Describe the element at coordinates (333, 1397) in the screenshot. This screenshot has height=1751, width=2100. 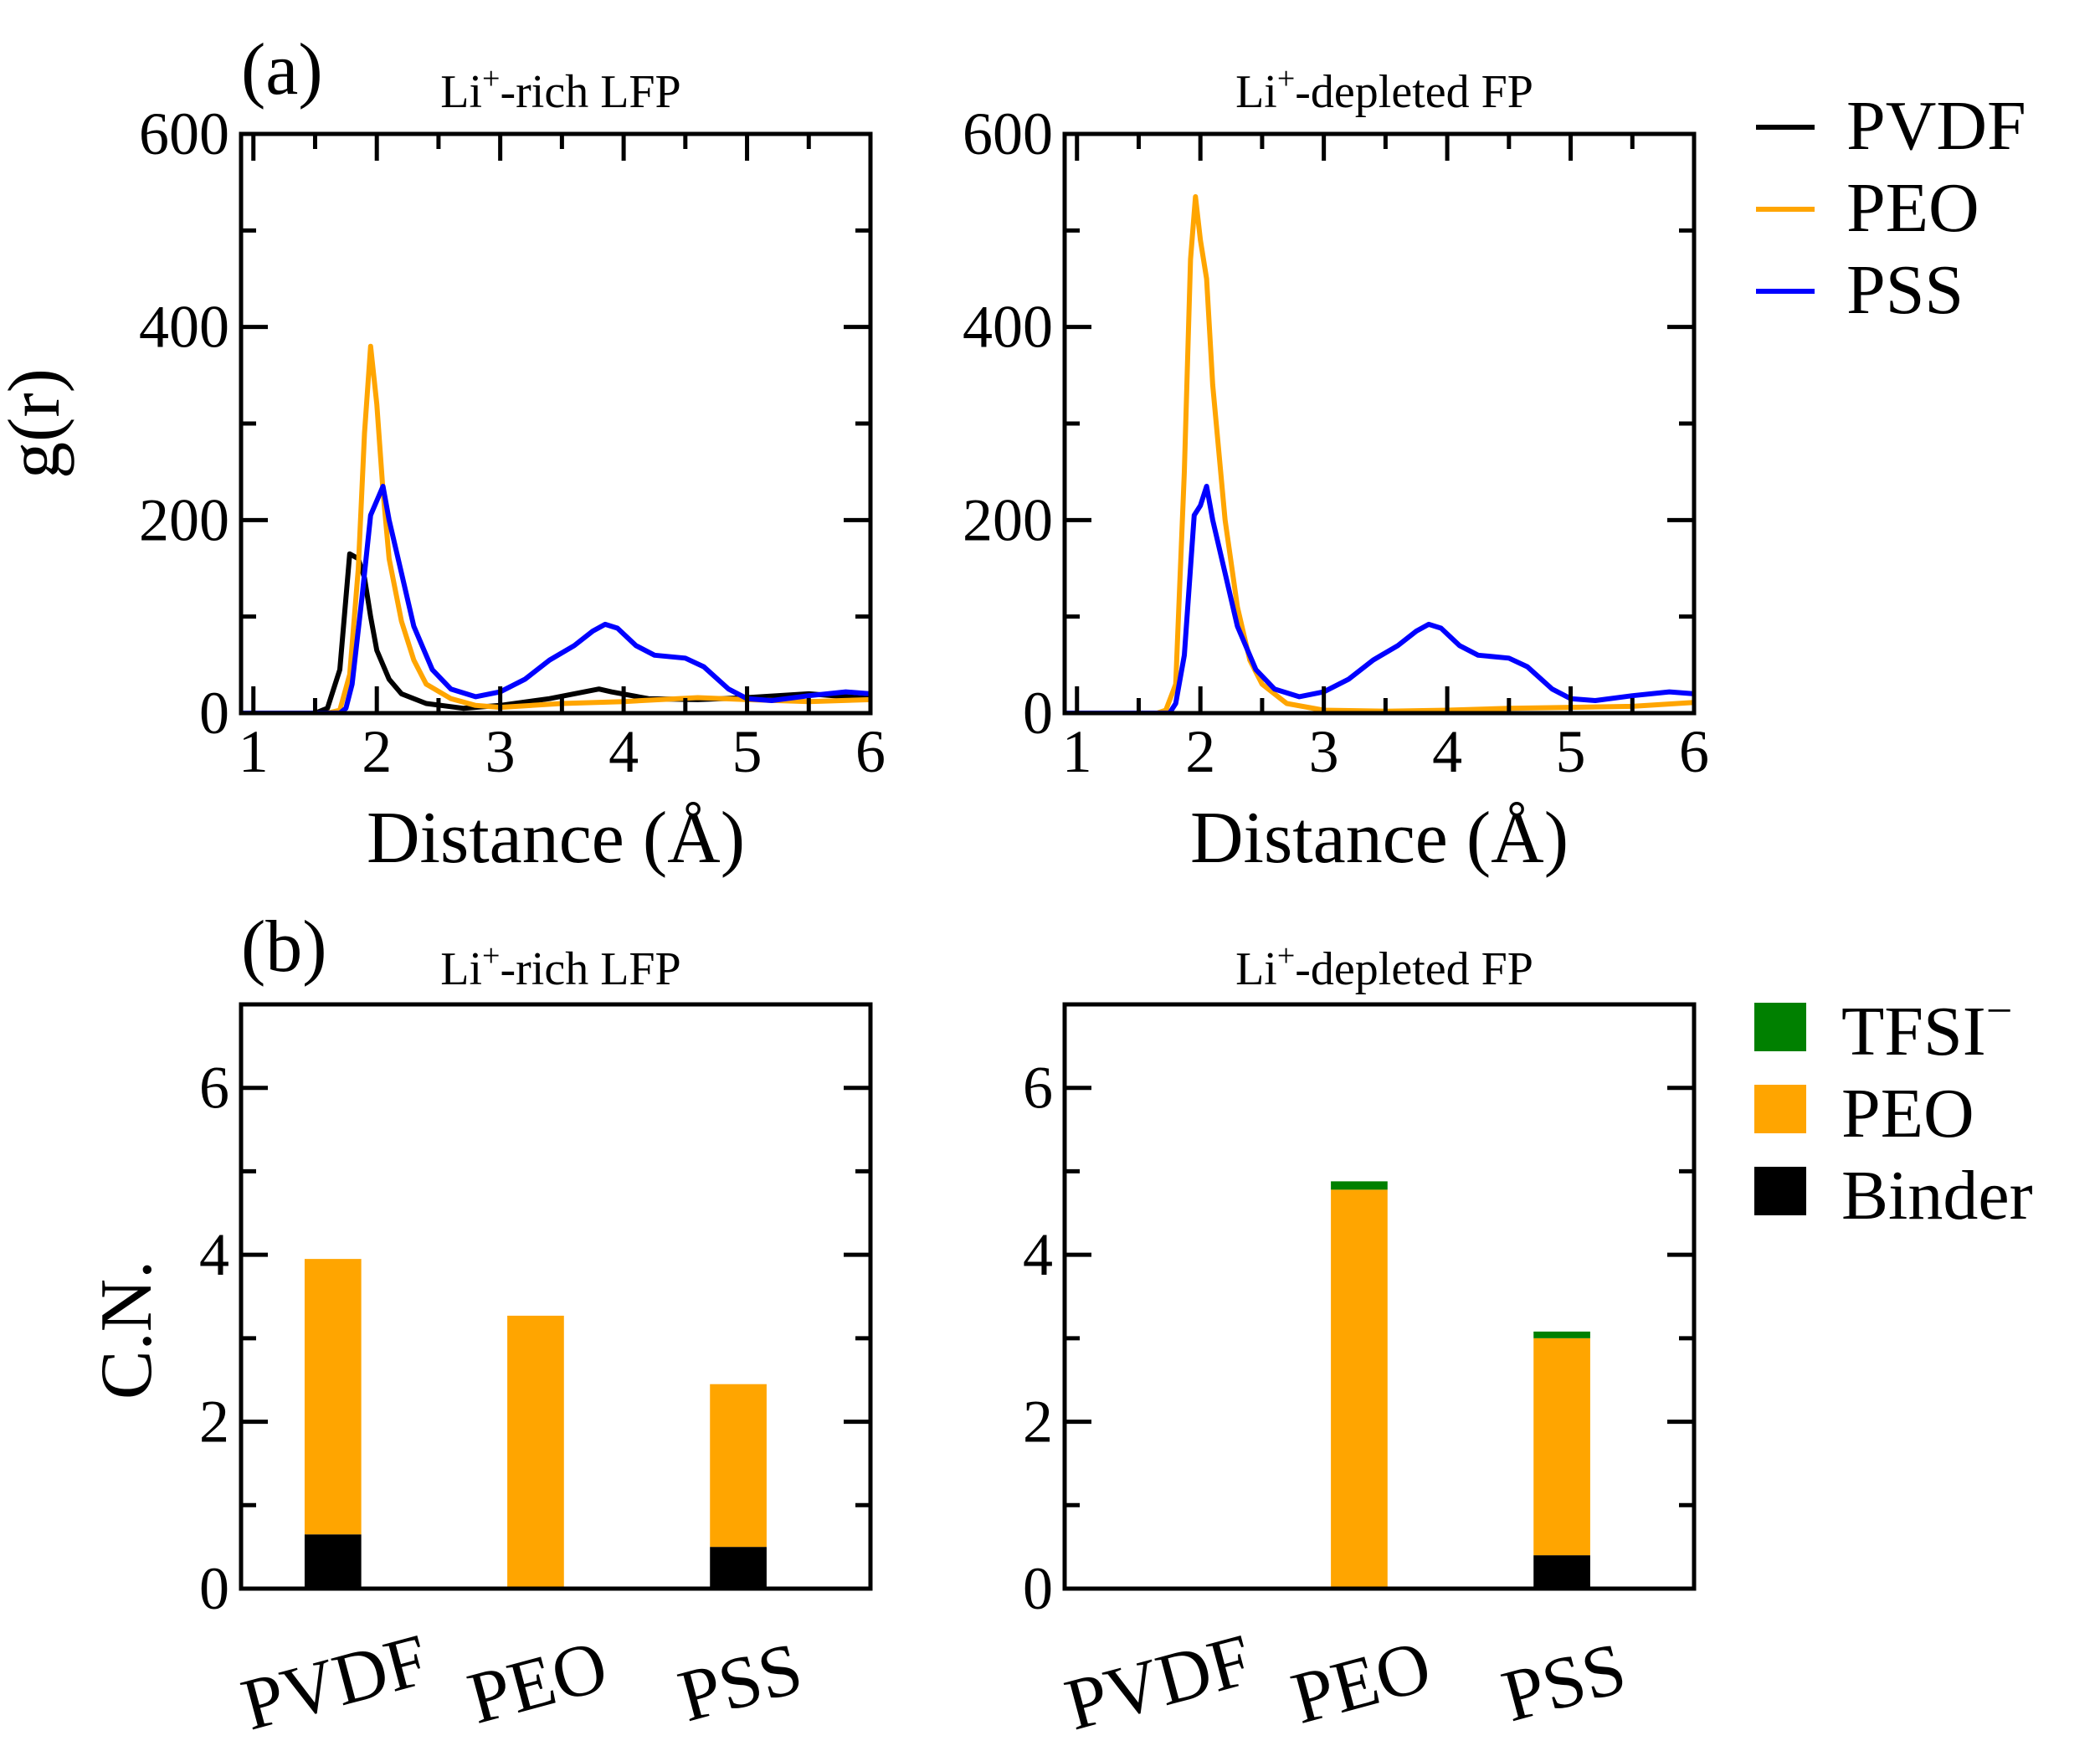
I see `bar-pvdf-peo` at that location.